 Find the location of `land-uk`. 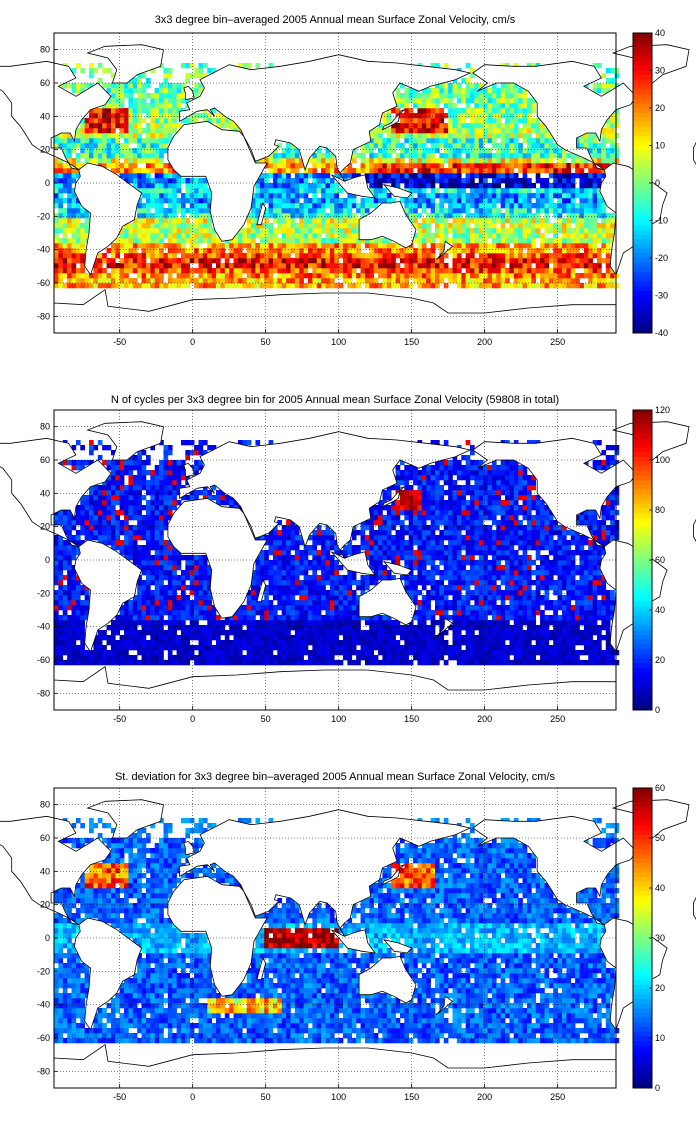

land-uk is located at coordinates (189, 93).